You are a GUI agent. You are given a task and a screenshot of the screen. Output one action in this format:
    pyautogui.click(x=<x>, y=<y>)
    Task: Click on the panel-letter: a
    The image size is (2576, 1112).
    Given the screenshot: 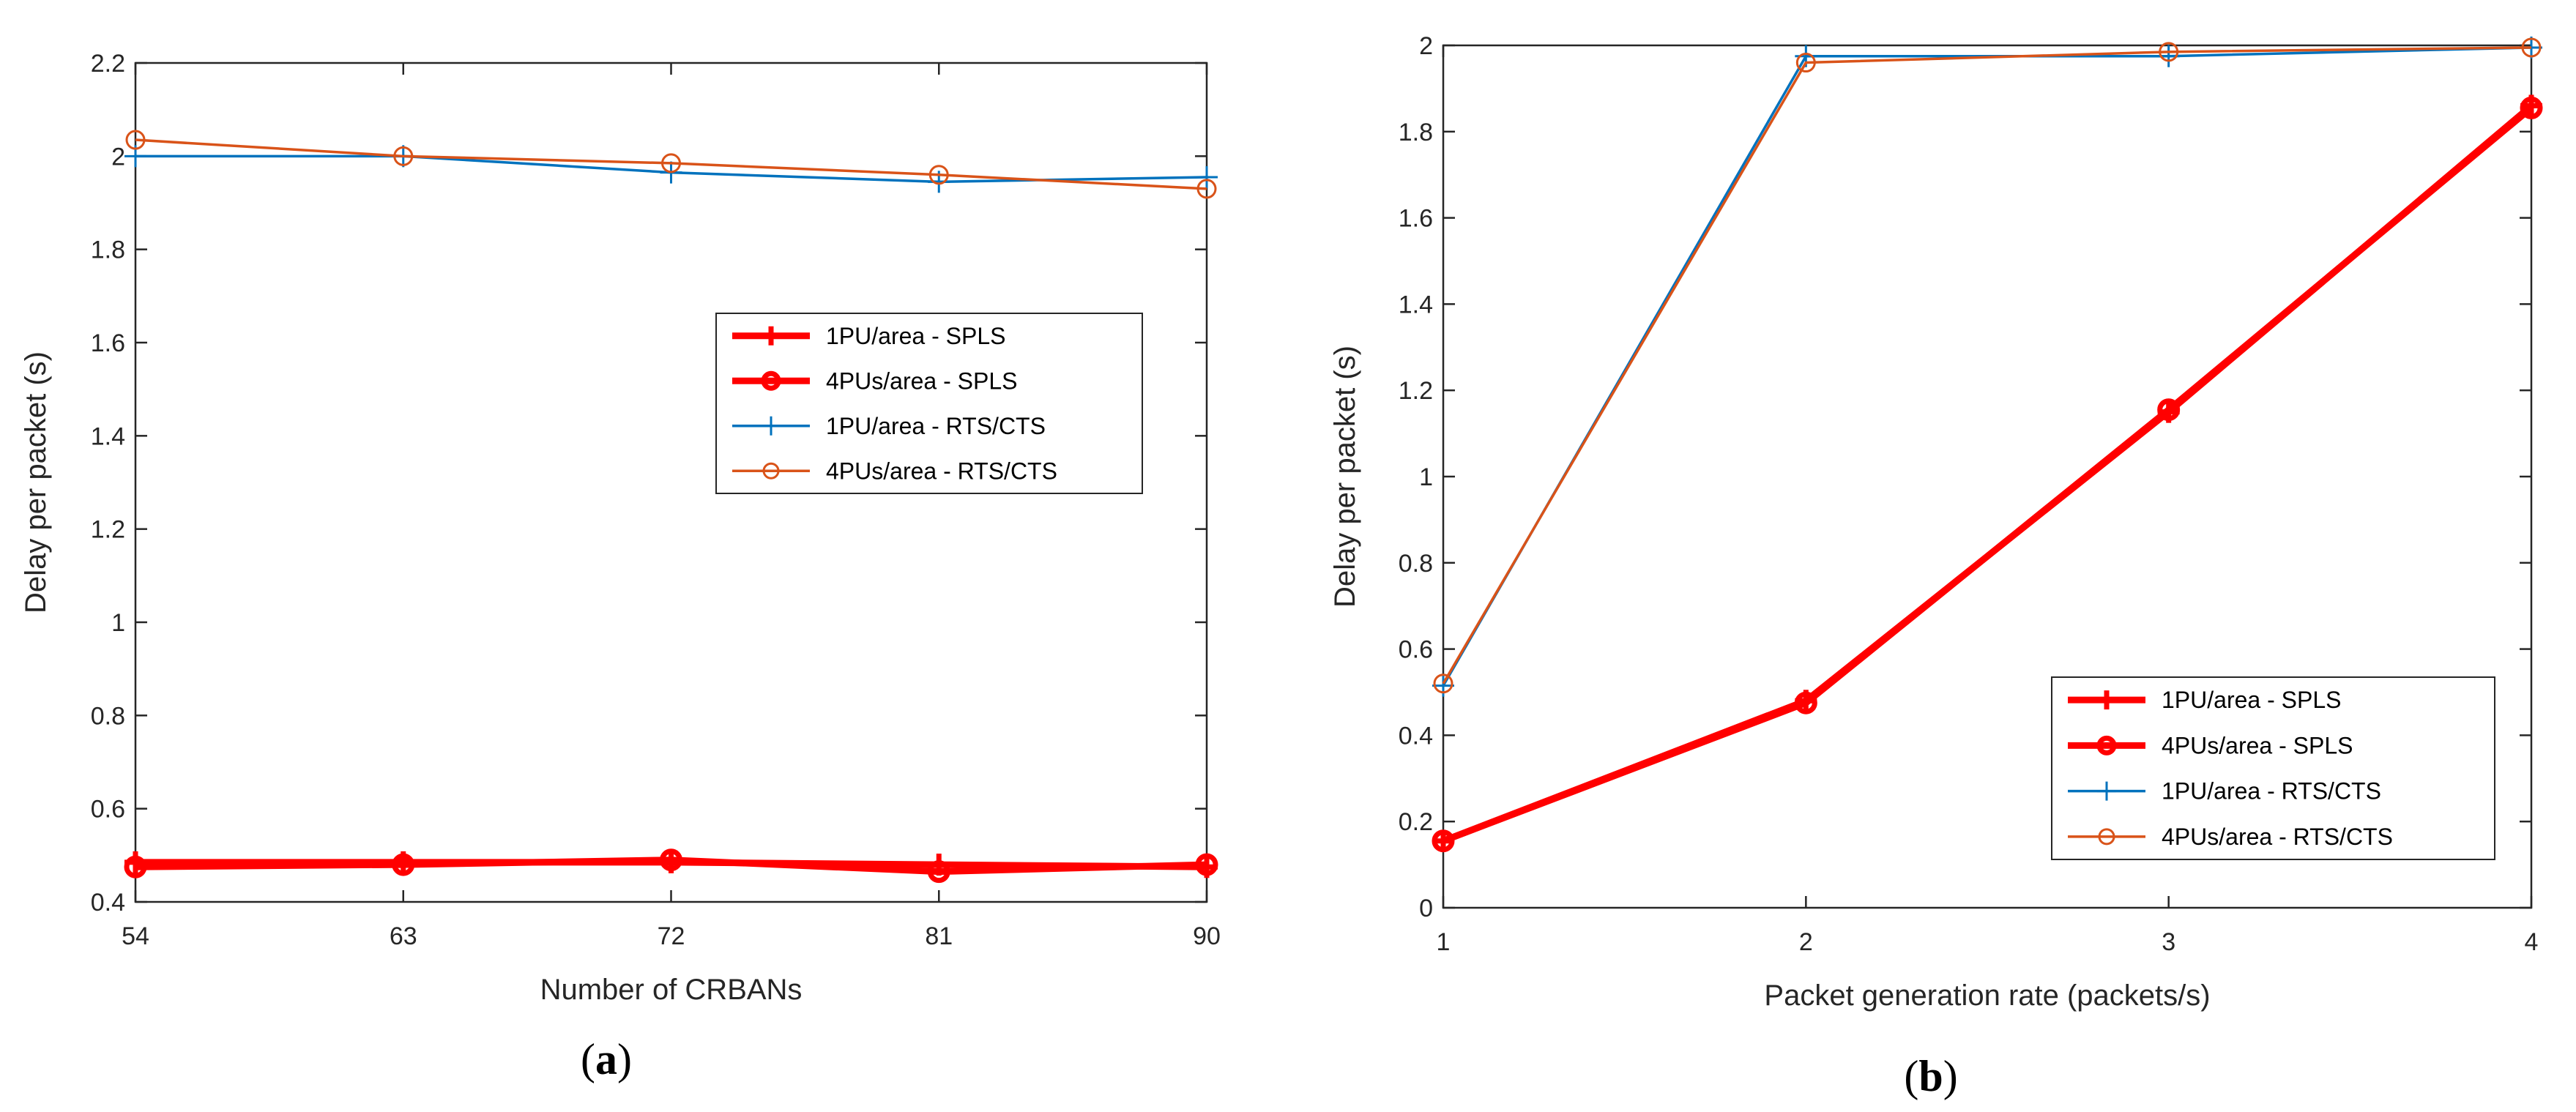 What is the action you would take?
    pyautogui.click(x=606, y=1059)
    